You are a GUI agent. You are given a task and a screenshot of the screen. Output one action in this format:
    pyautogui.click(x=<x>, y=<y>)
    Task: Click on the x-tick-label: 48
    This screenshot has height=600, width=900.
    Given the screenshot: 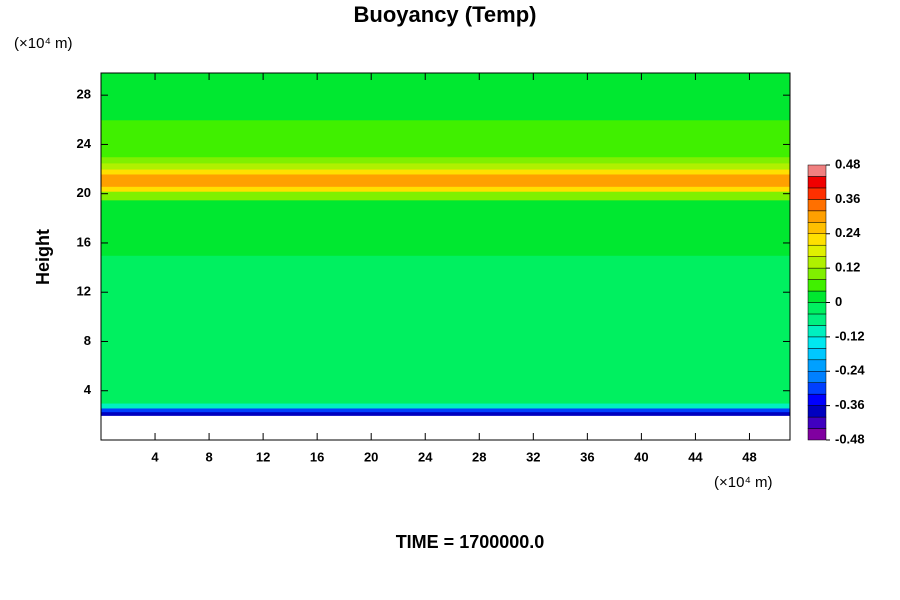 What is the action you would take?
    pyautogui.click(x=749, y=456)
    